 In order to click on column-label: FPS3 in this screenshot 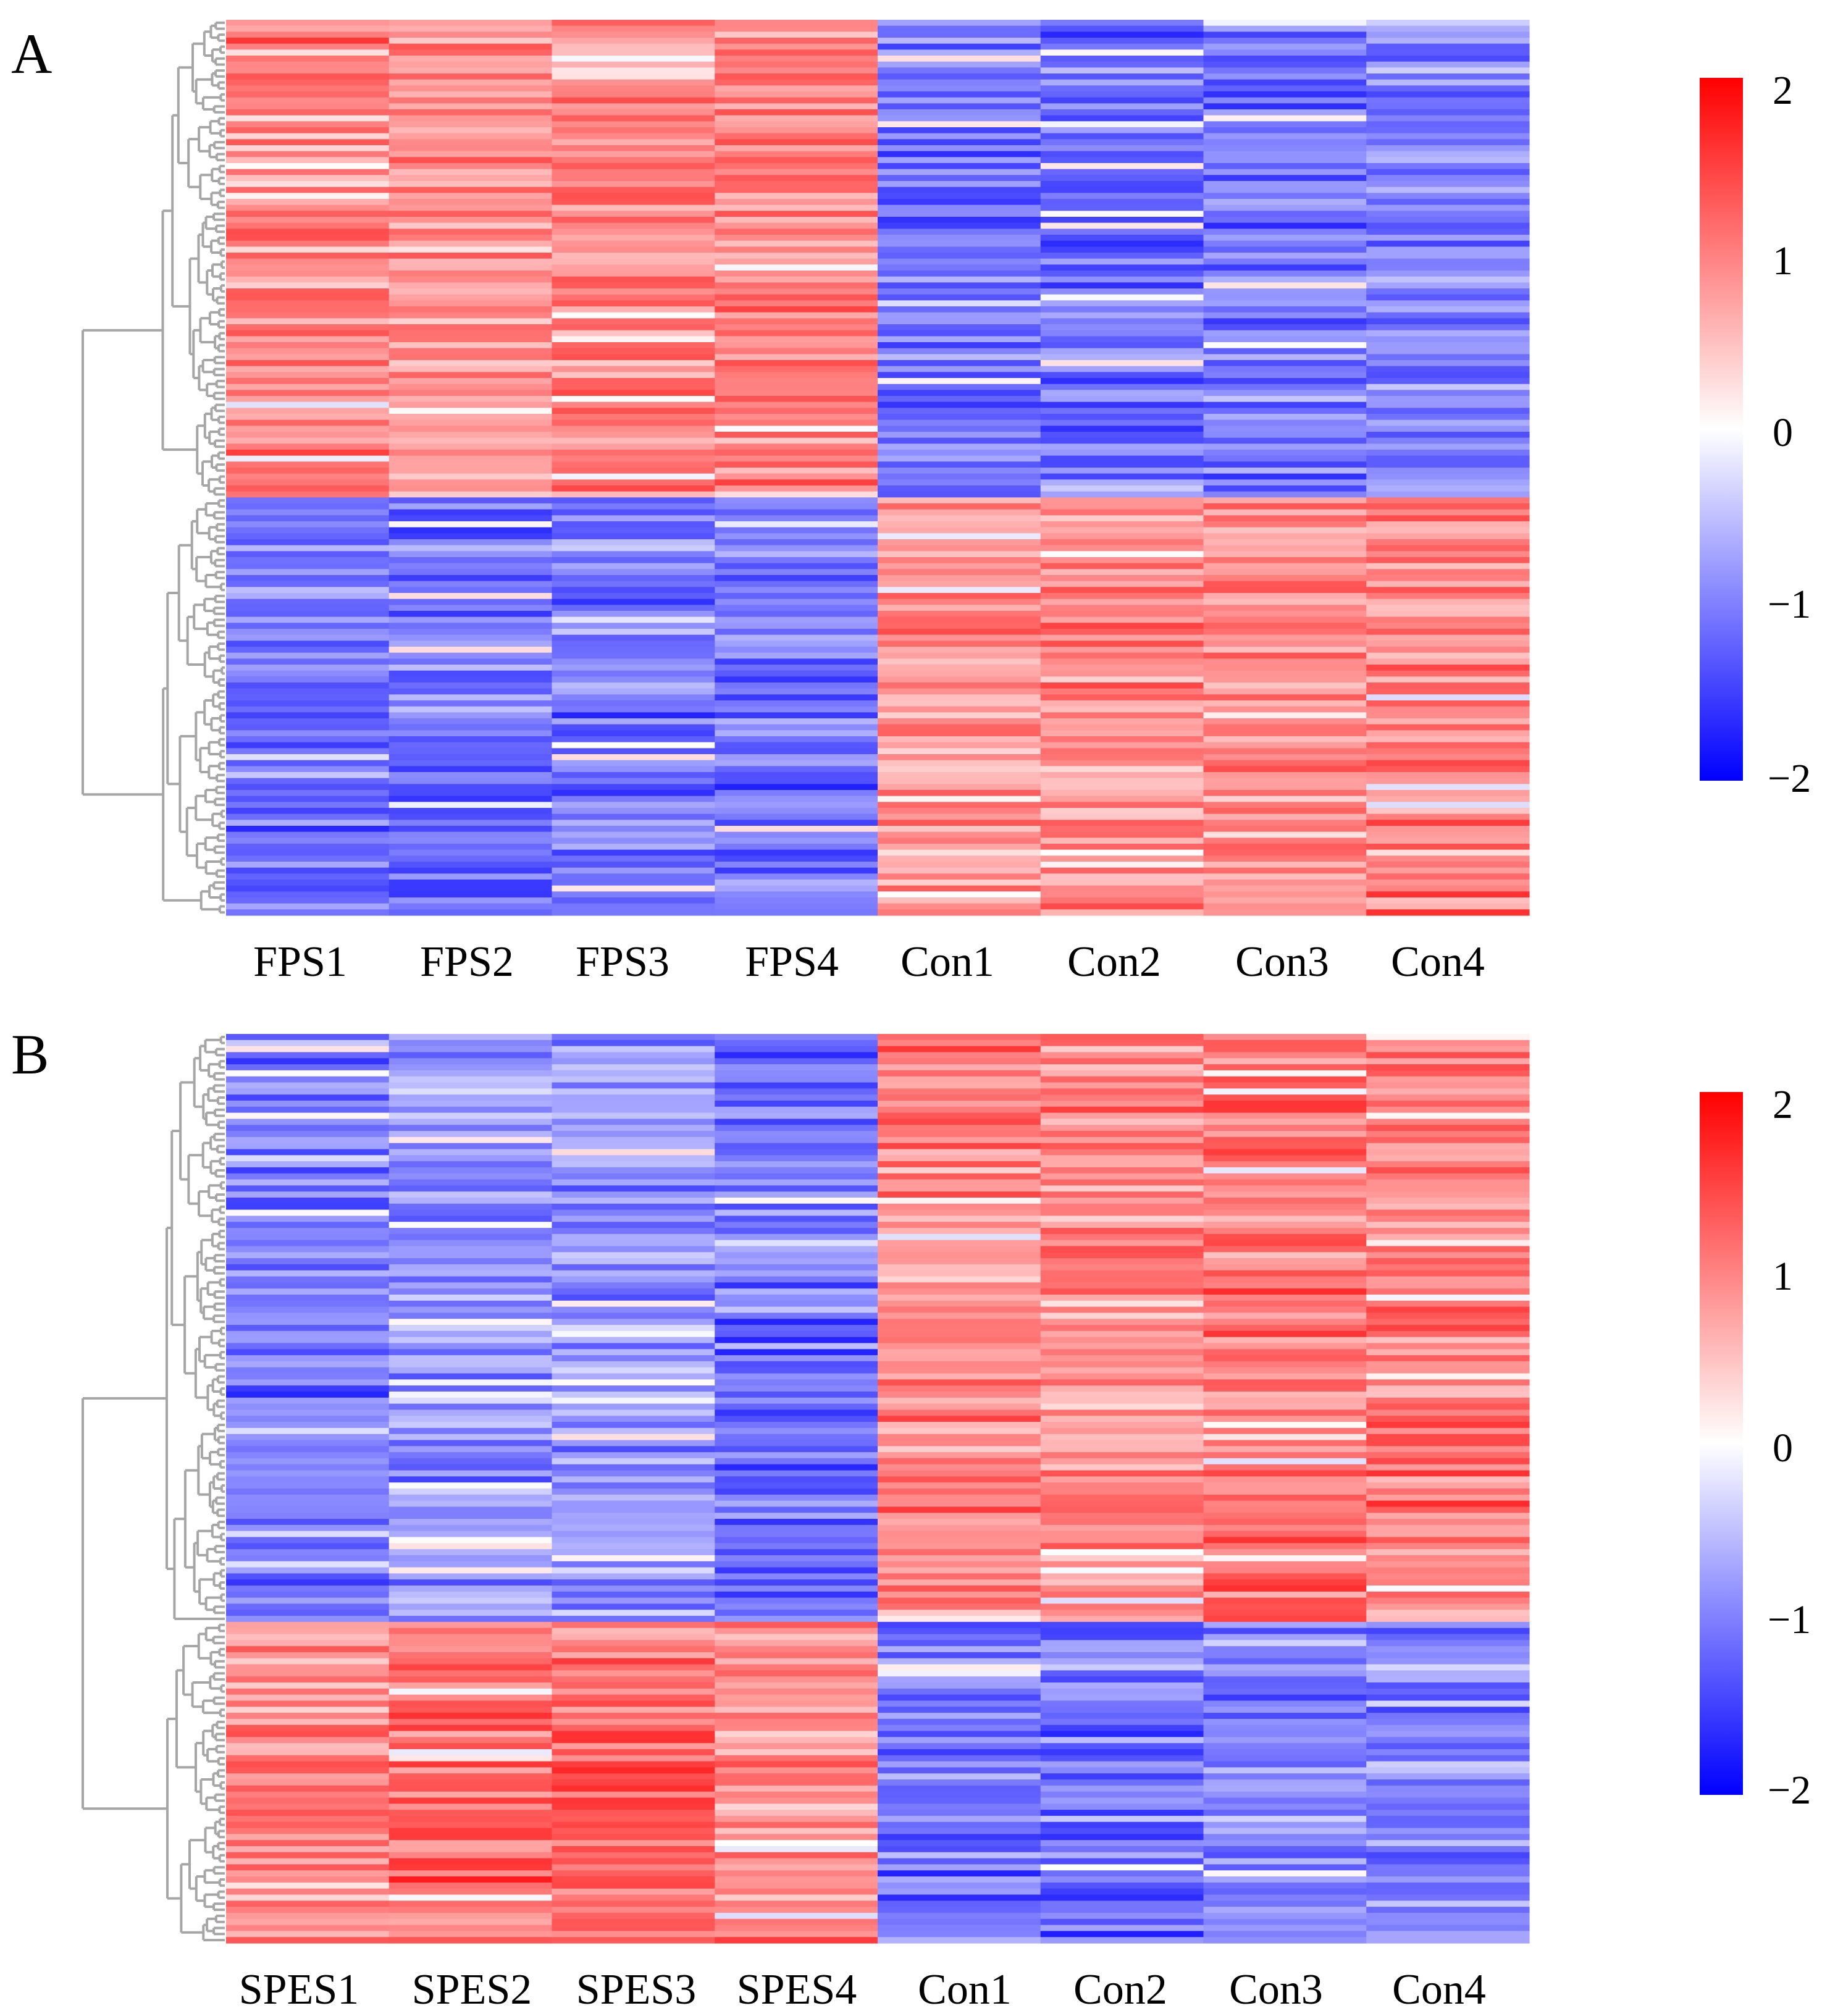, I will do `click(622, 962)`.